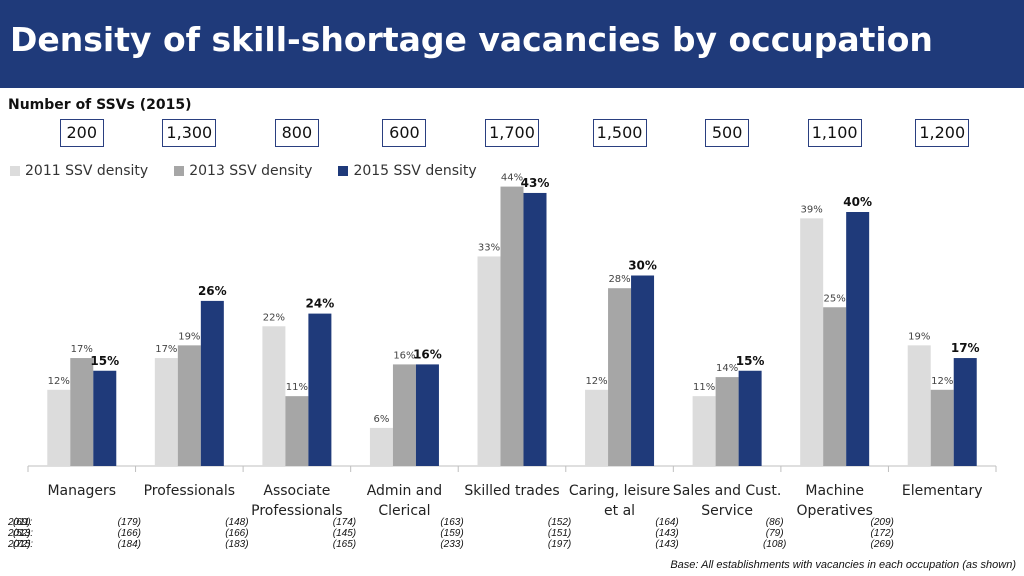 Image resolution: width=1024 pixels, height=576 pixels. Describe the element at coordinates (452, 544) in the screenshot. I see `base-value: (233)` at that location.